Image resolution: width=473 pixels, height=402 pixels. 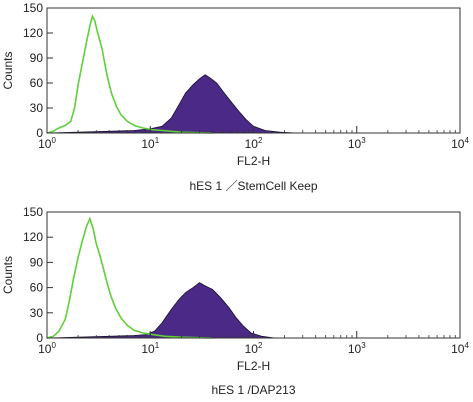 I want to click on chart-caption: hES 1 ／StemCell Keep, so click(x=253, y=186).